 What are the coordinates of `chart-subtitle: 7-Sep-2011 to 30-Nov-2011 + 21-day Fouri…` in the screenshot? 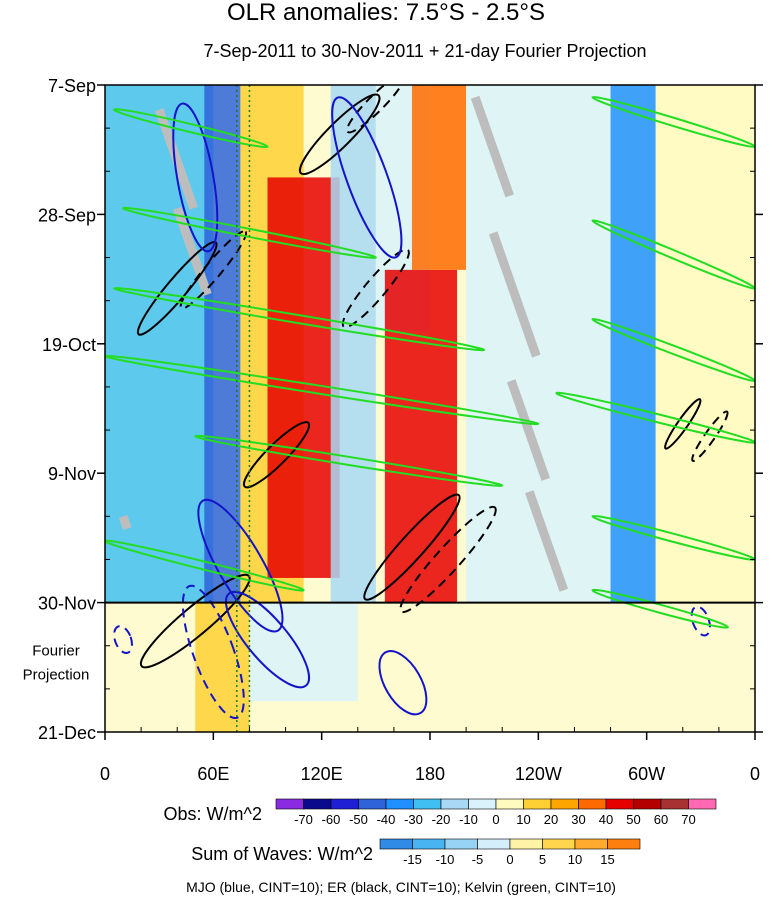 It's located at (424, 51).